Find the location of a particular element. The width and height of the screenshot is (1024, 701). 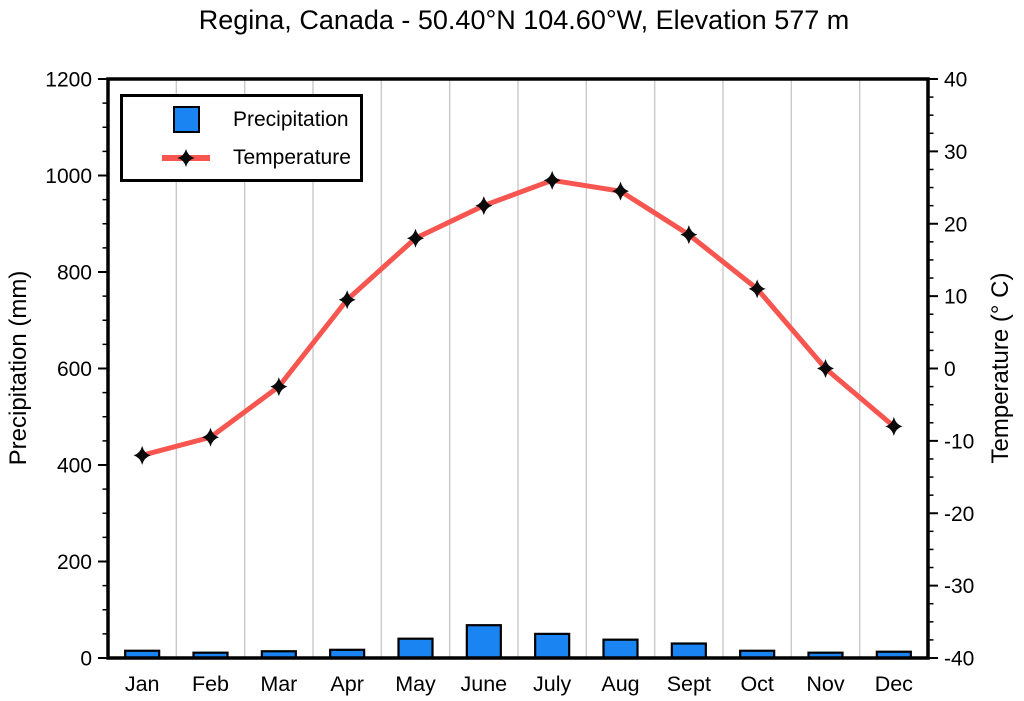

temp-marker-sept is located at coordinates (689, 235).